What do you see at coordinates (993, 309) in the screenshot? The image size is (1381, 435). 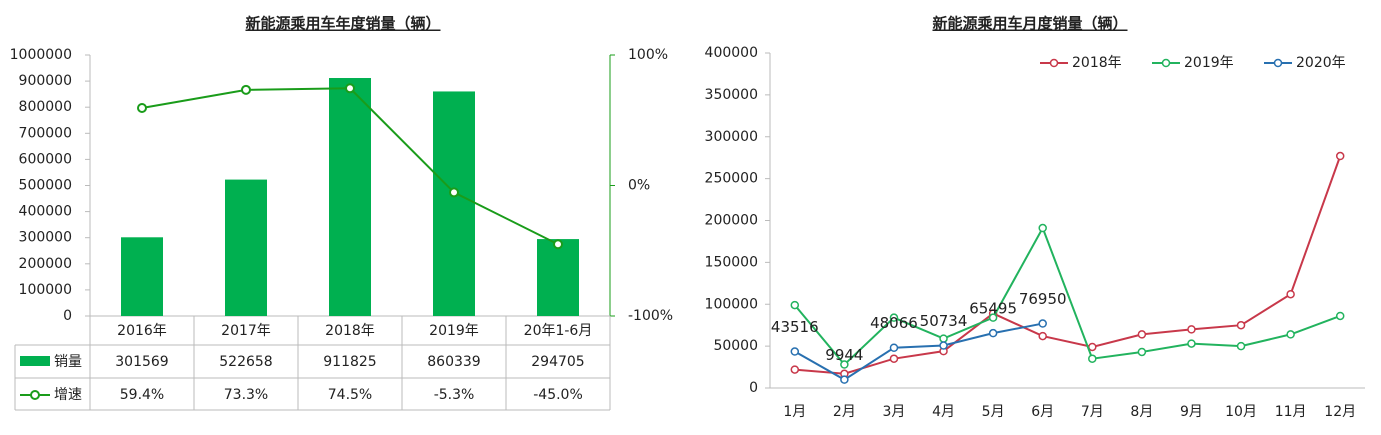 I see `data-label: 65495` at bounding box center [993, 309].